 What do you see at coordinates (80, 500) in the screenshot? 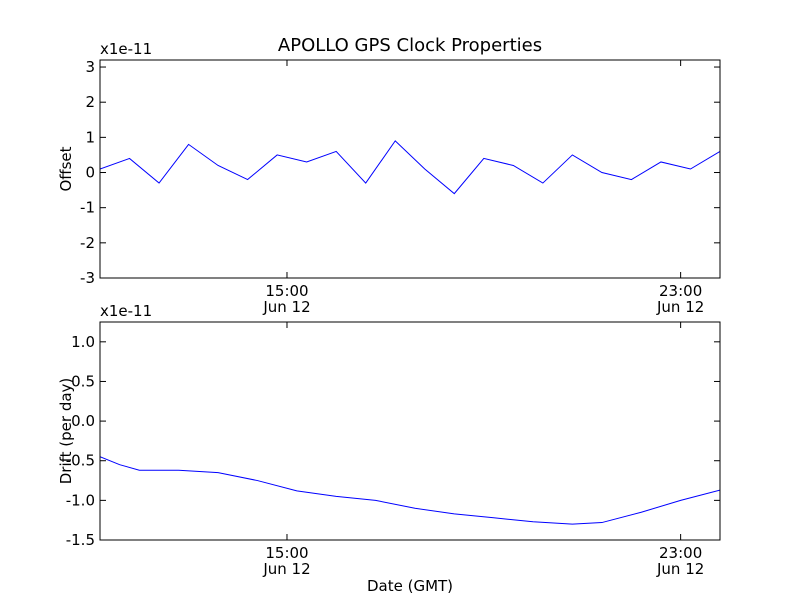
I see `y-tick-label: -1.0` at bounding box center [80, 500].